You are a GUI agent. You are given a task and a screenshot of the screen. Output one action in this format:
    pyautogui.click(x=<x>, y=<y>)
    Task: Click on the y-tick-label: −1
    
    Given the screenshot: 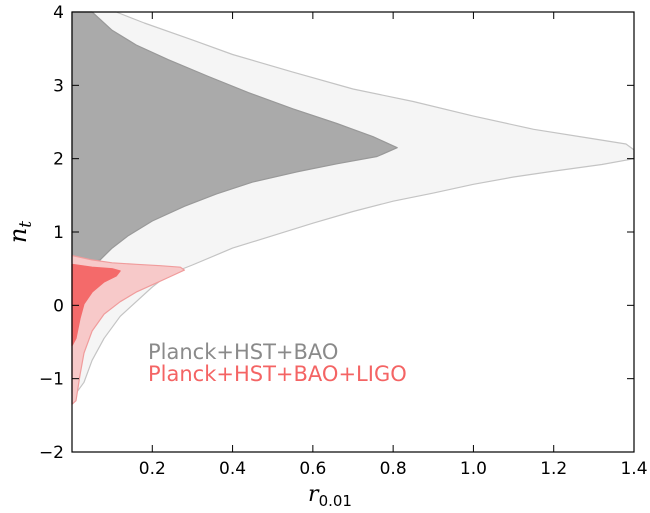 What is the action you would take?
    pyautogui.click(x=51, y=380)
    